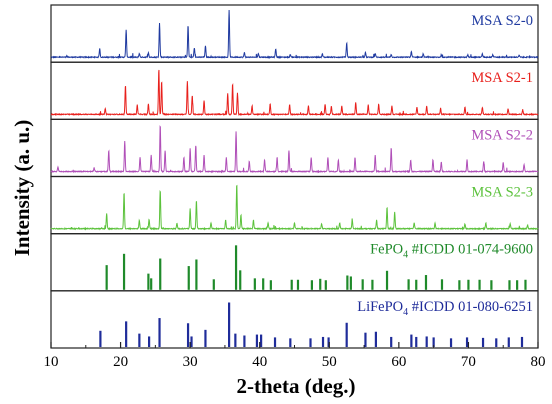 Image resolution: width=552 pixels, height=404 pixels. Describe the element at coordinates (51, 362) in the screenshot. I see `x-tick-label: 10` at that location.